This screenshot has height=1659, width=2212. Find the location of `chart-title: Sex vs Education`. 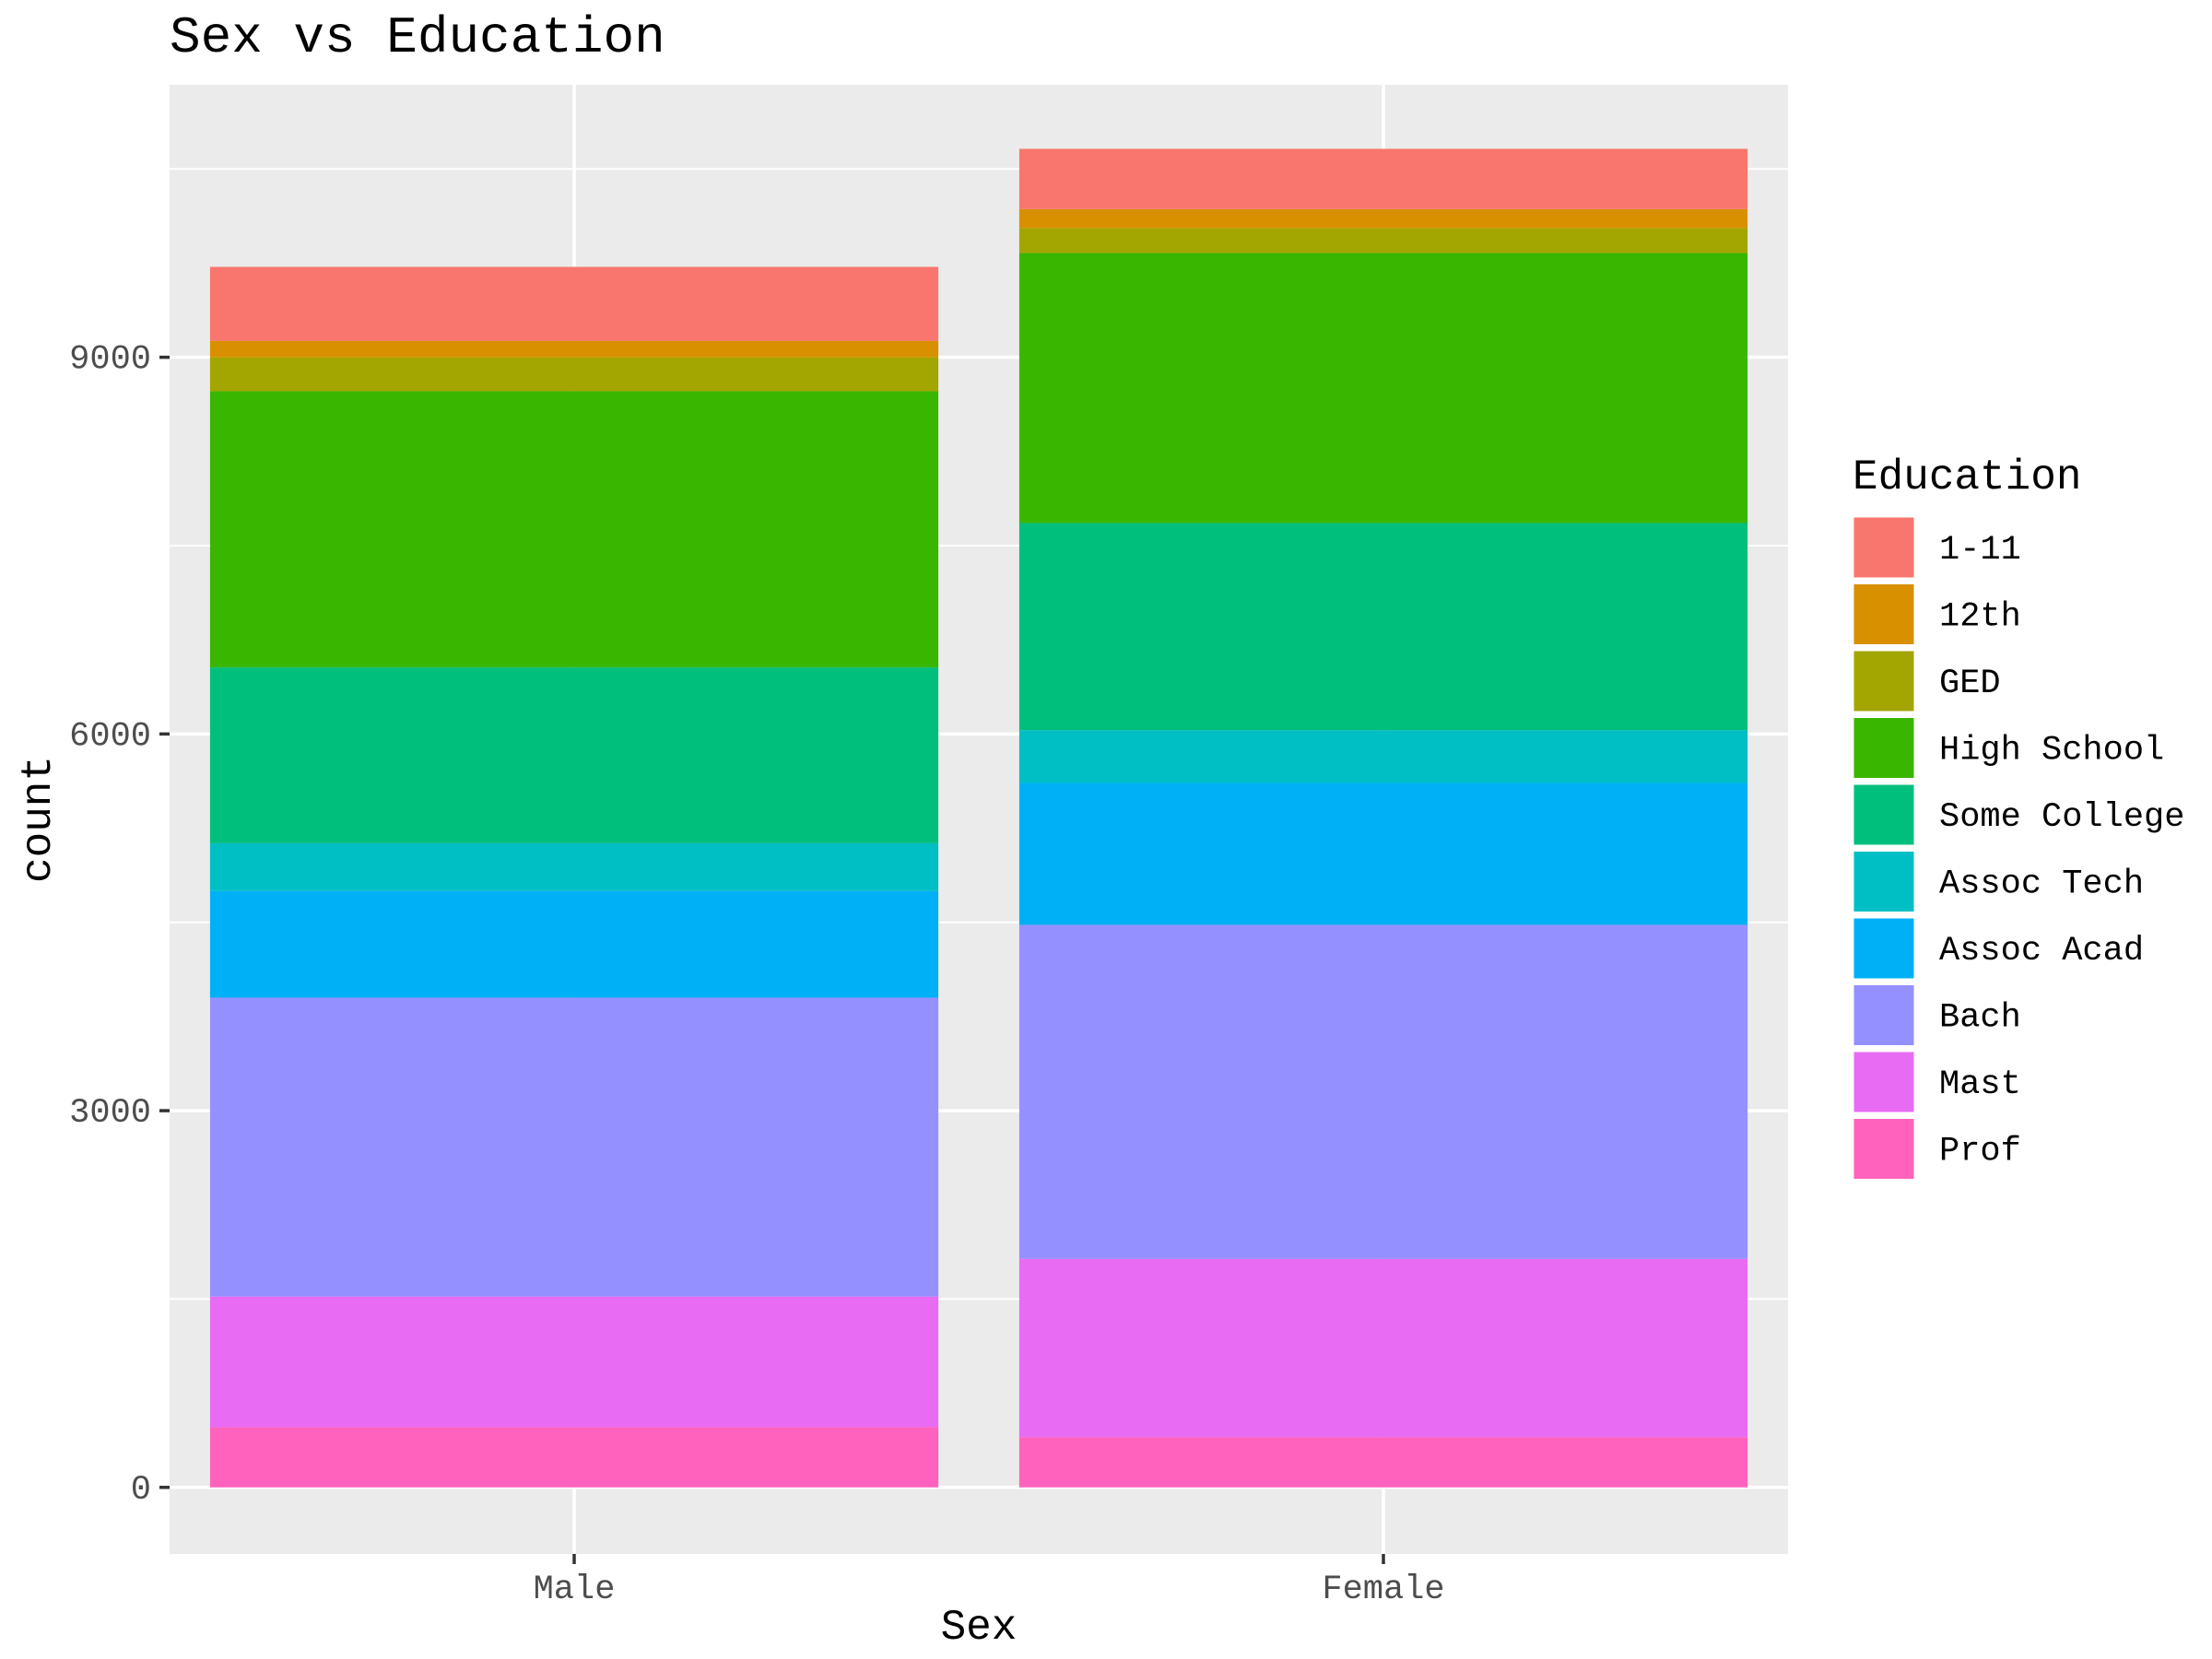

chart-title: Sex vs Education is located at coordinates (417, 37).